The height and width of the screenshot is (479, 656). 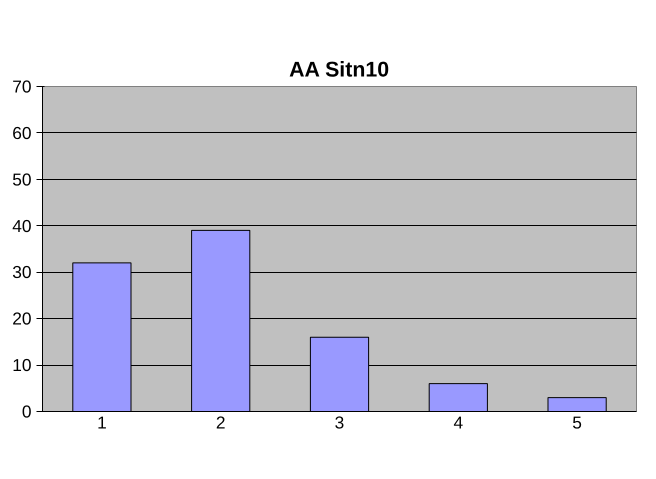 I want to click on y-tick-label: 10, so click(x=22, y=365).